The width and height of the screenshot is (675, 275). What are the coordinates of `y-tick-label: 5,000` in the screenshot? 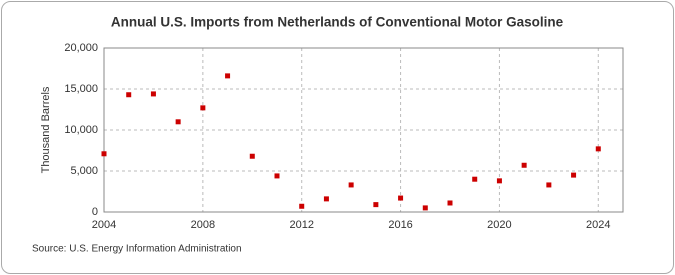 It's located at (84, 171).